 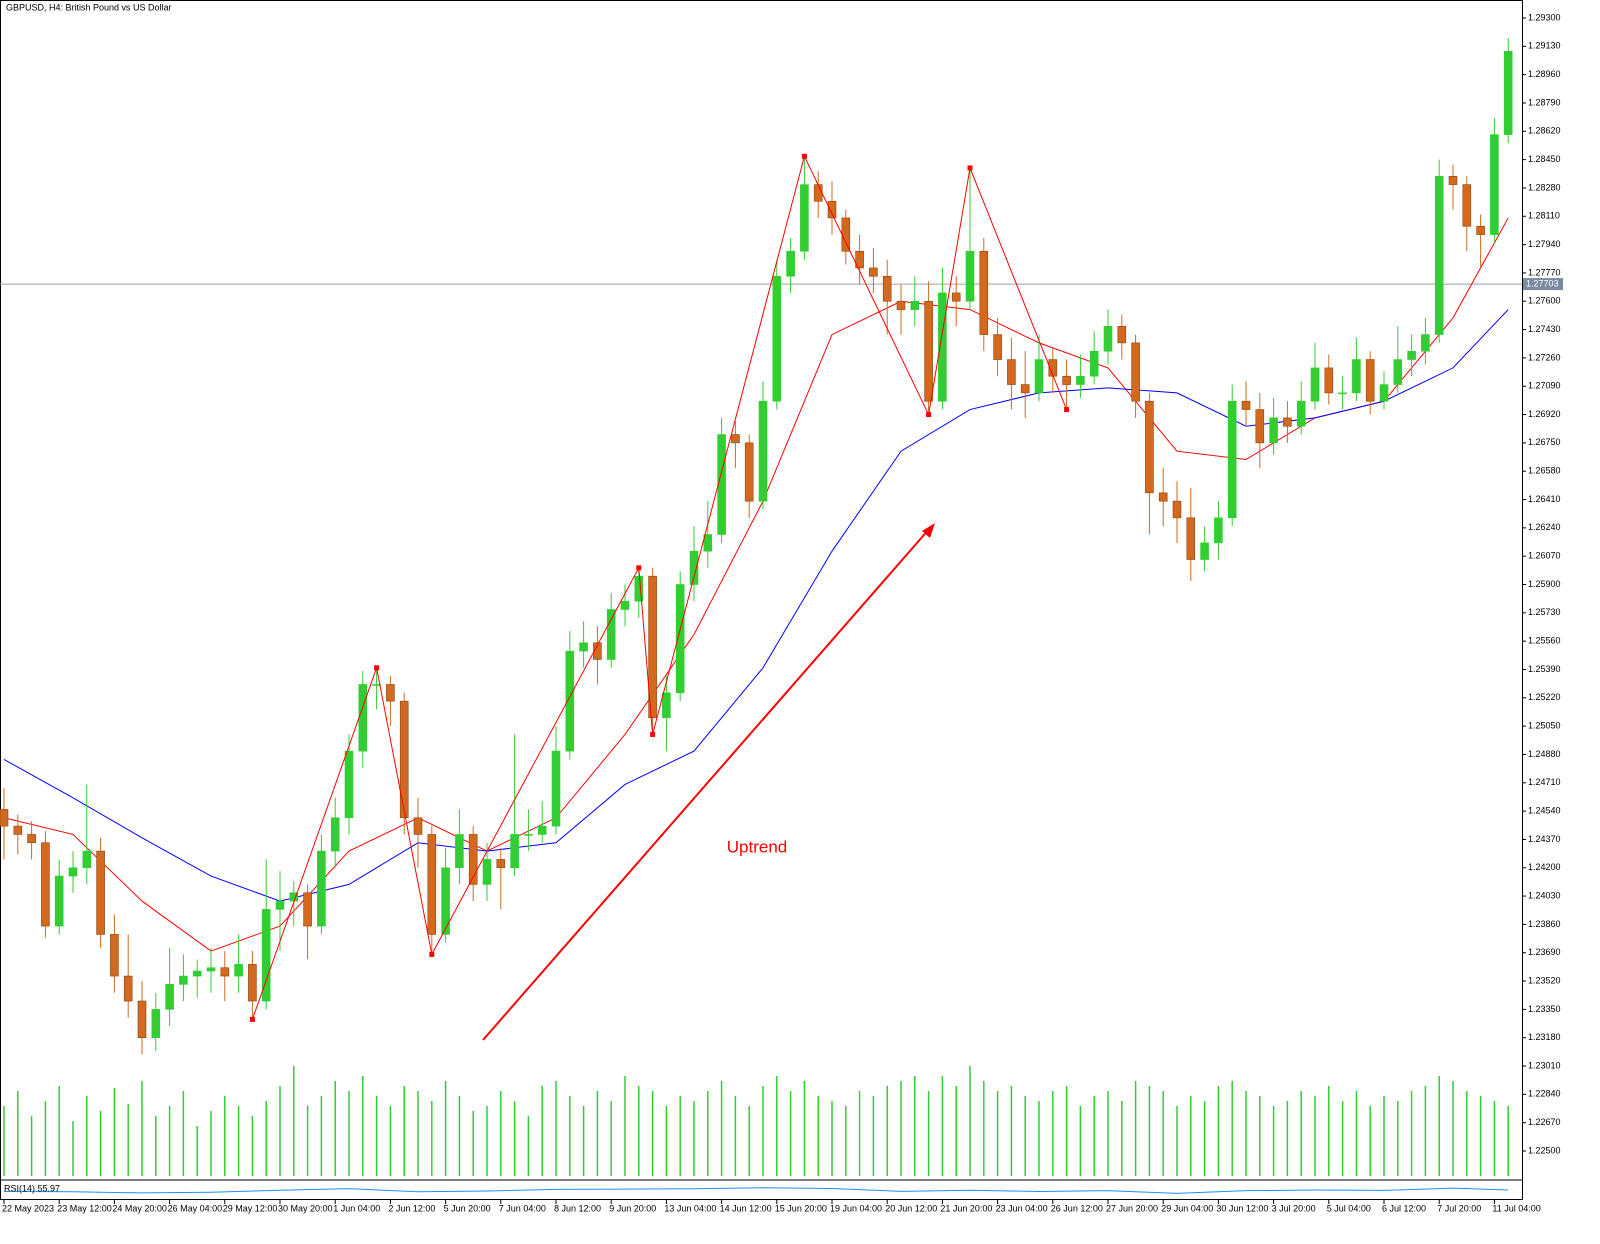 What do you see at coordinates (928, 530) in the screenshot?
I see `trend-arrow-head` at bounding box center [928, 530].